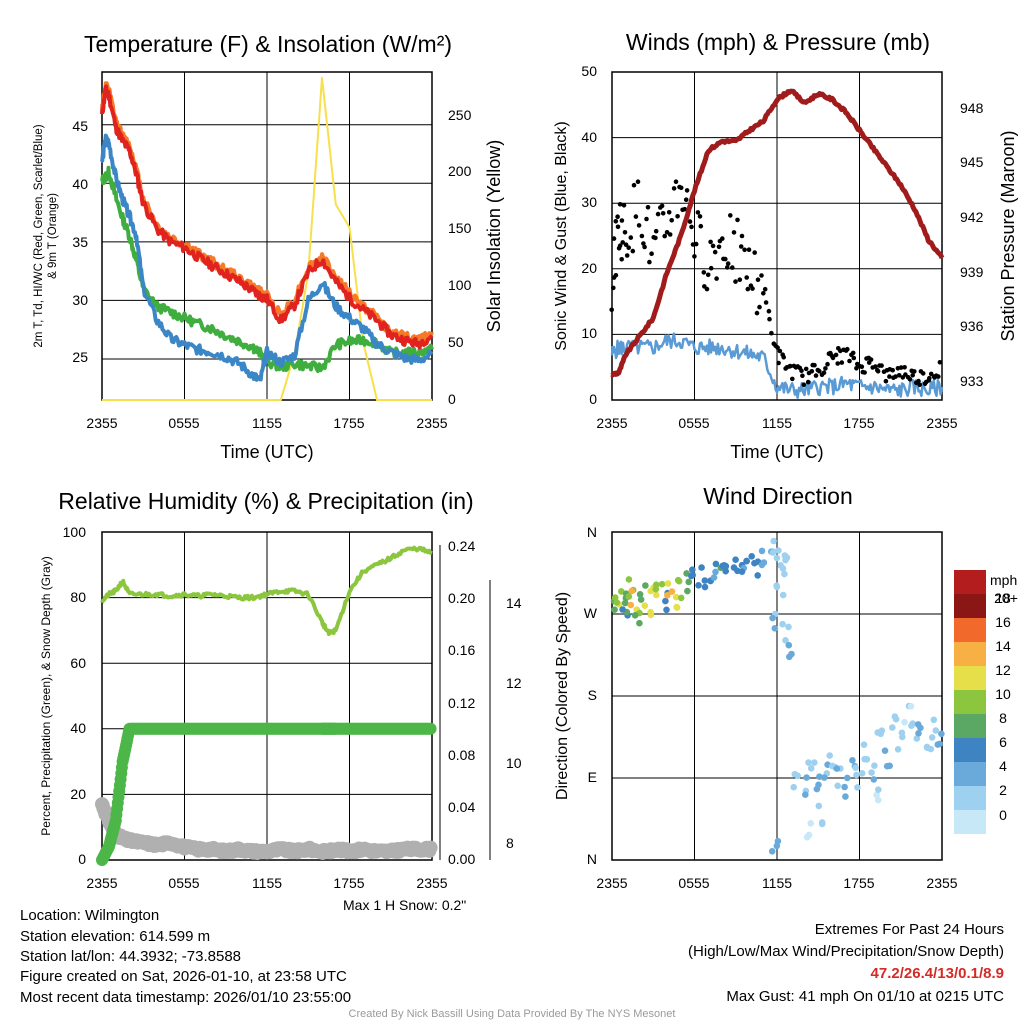 This screenshot has width=1024, height=1024. I want to click on temp-xlabel: Time (UTC), so click(266, 452).